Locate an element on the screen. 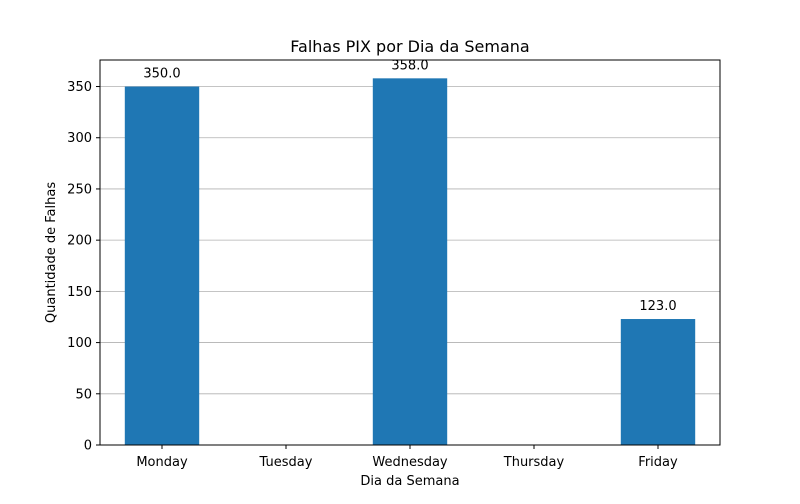 This screenshot has width=800, height=504. y-tick-label: 200 is located at coordinates (79, 241).